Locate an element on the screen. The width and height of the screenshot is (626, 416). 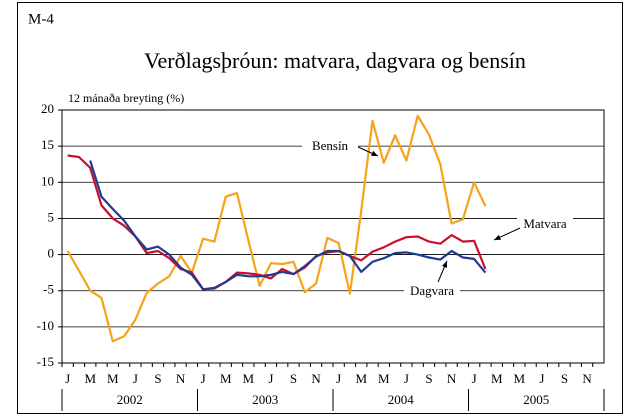
year-label: 2003 is located at coordinates (265, 399).